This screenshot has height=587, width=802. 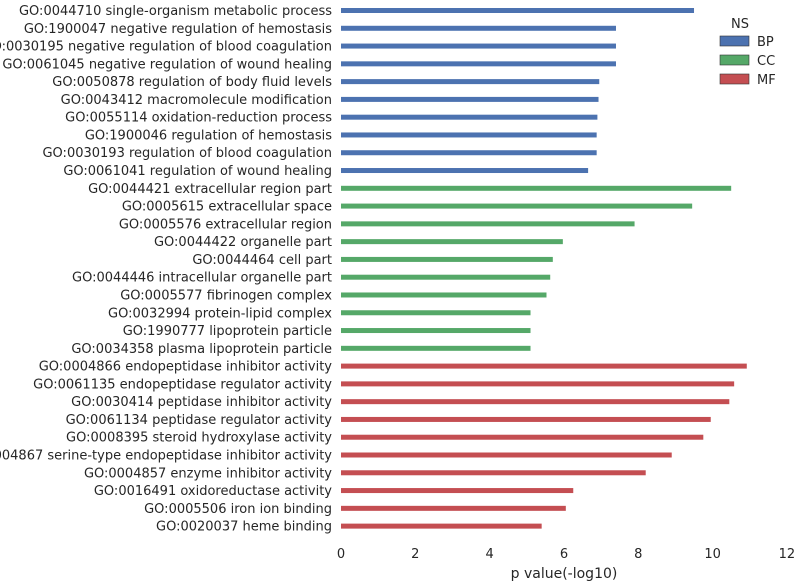 What do you see at coordinates (210, 189) in the screenshot?
I see `category-label: GO:0044421 extracellular region part` at bounding box center [210, 189].